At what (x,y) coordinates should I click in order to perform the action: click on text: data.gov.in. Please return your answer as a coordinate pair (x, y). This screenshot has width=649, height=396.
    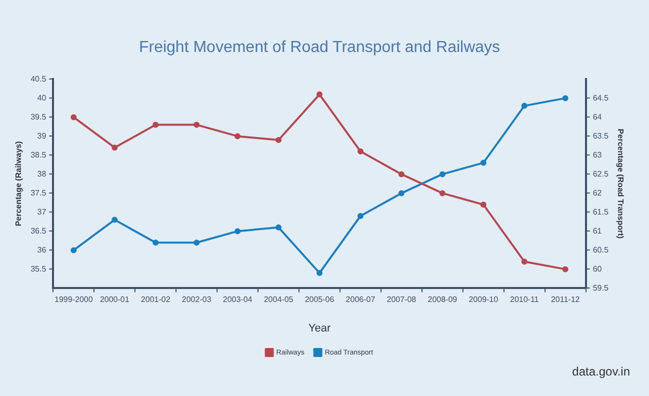
    Looking at the image, I should click on (601, 371).